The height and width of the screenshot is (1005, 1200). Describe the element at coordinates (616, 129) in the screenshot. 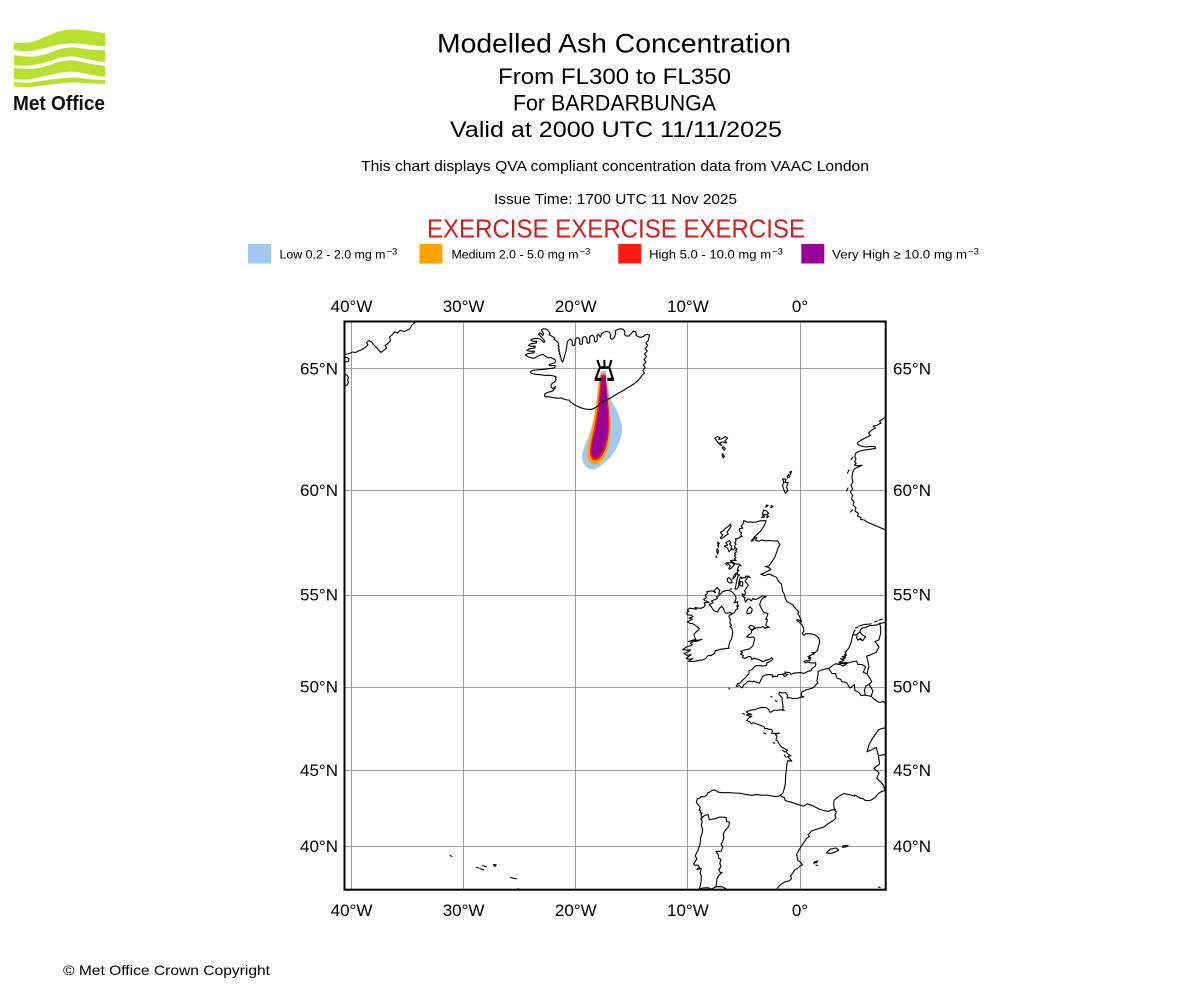

I see `svg-text: Valid at 2000 UTC 11/11/2025` at that location.